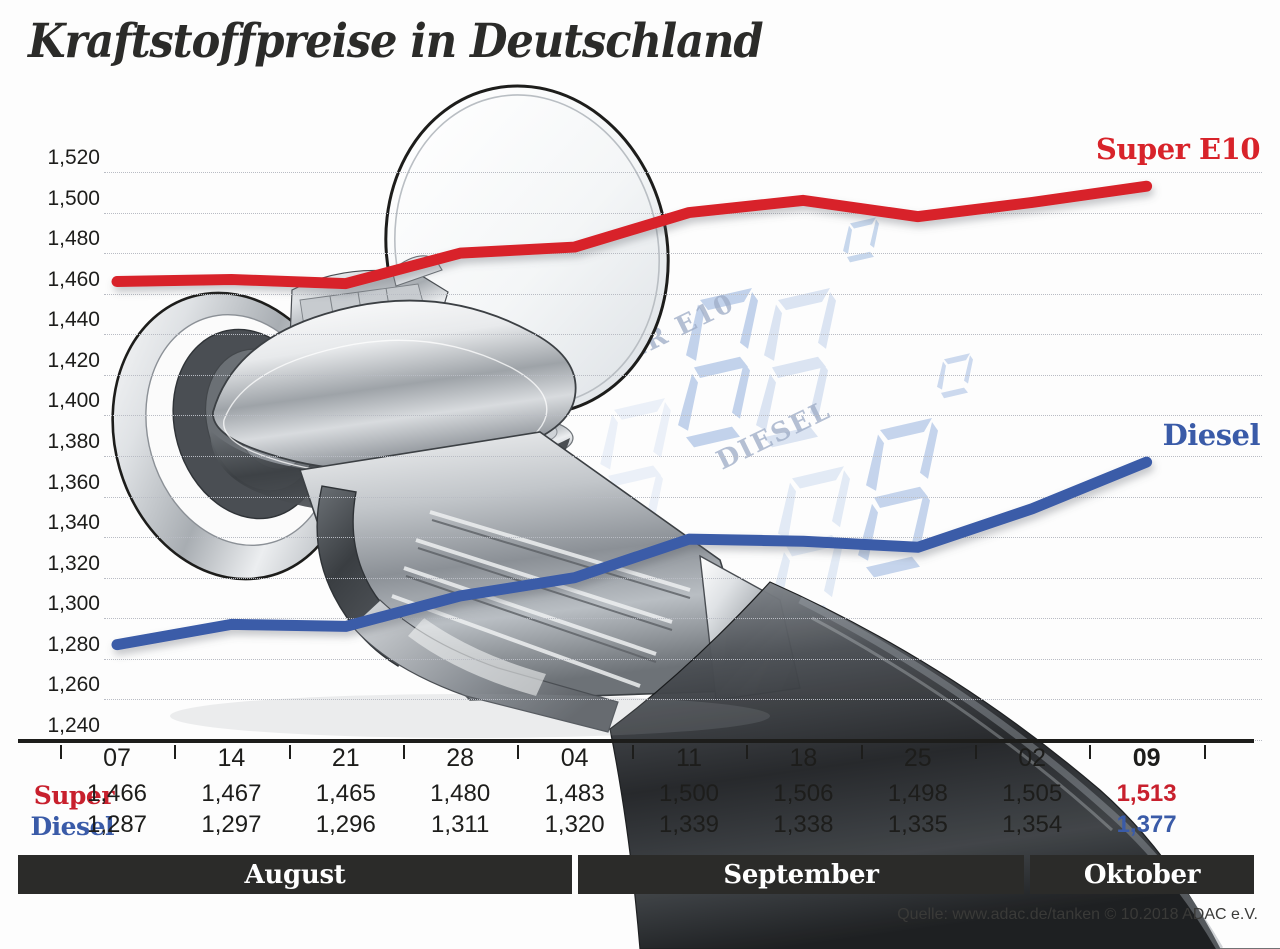  Describe the element at coordinates (231, 758) in the screenshot. I see `x-axis-label: 14` at that location.